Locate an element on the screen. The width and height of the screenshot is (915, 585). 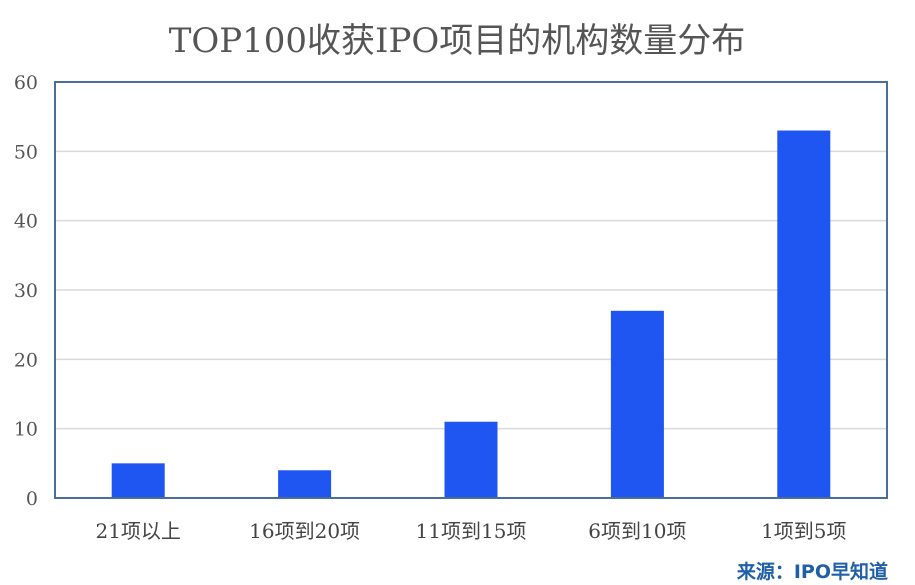
y-tick-label: 40 is located at coordinates (26, 222).